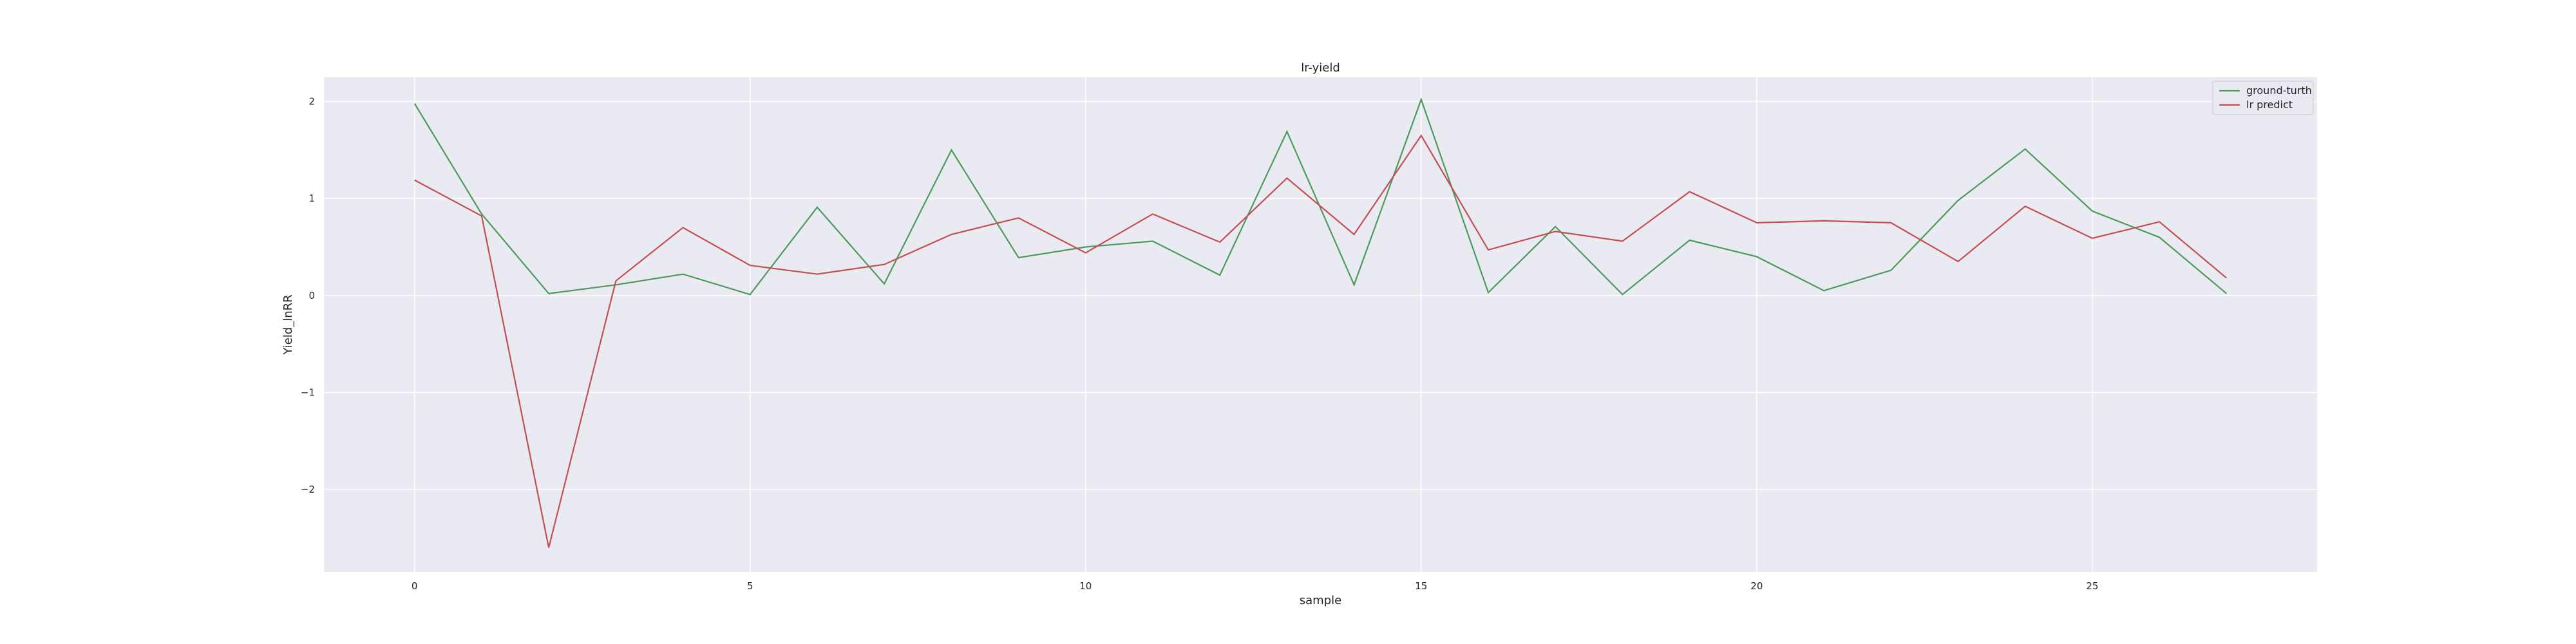  What do you see at coordinates (311, 199) in the screenshot?
I see `y-tick-label: 1` at bounding box center [311, 199].